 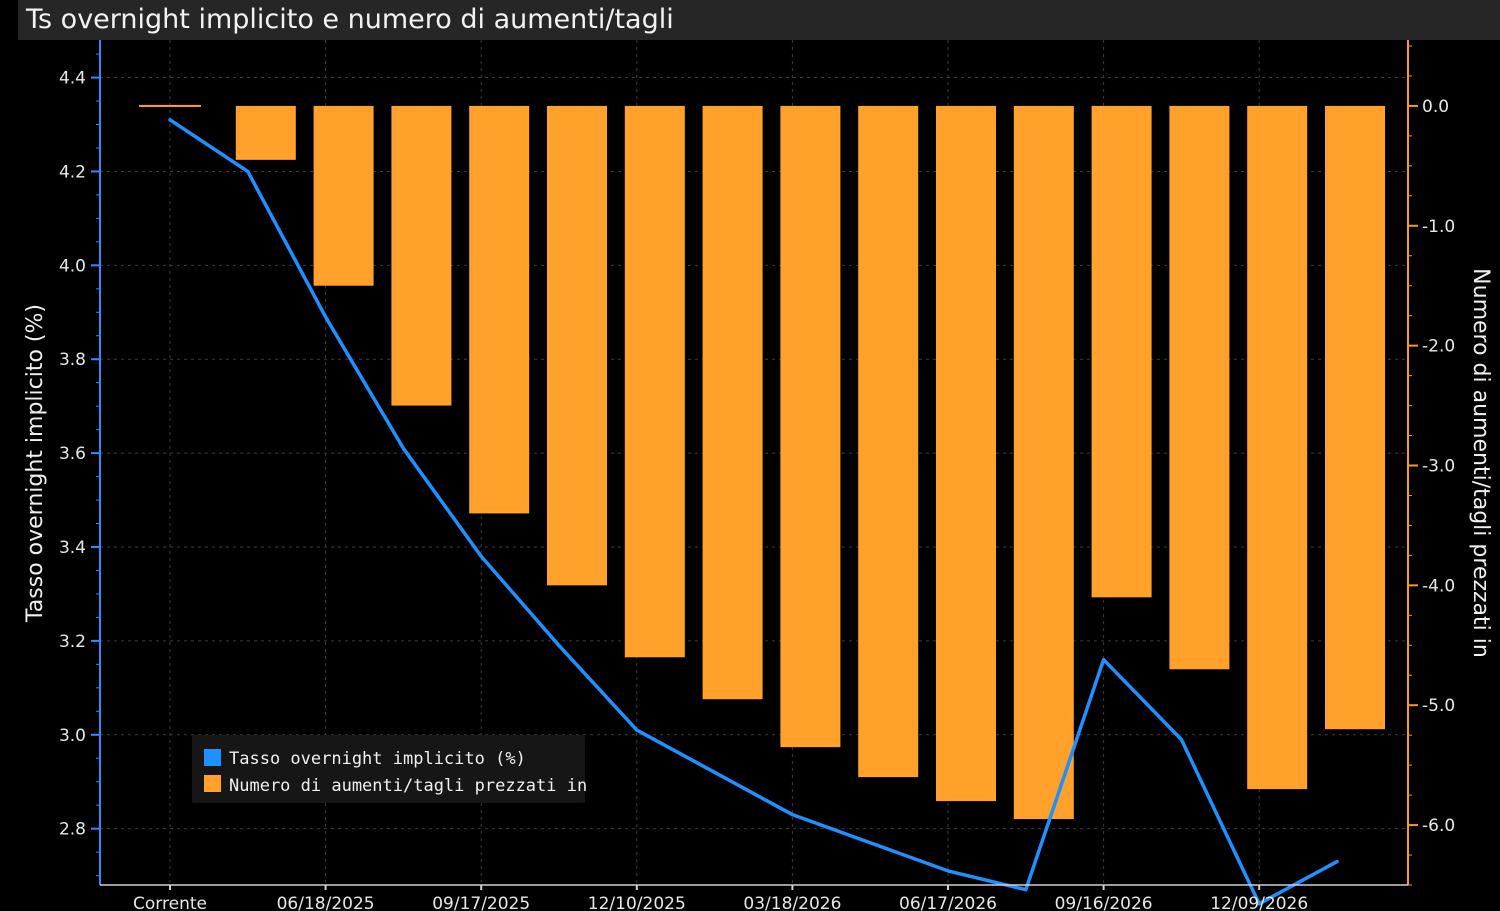 What do you see at coordinates (1480, 463) in the screenshot?
I see `right-axis-title: Numero di aumenti/tagli prezzati in` at bounding box center [1480, 463].